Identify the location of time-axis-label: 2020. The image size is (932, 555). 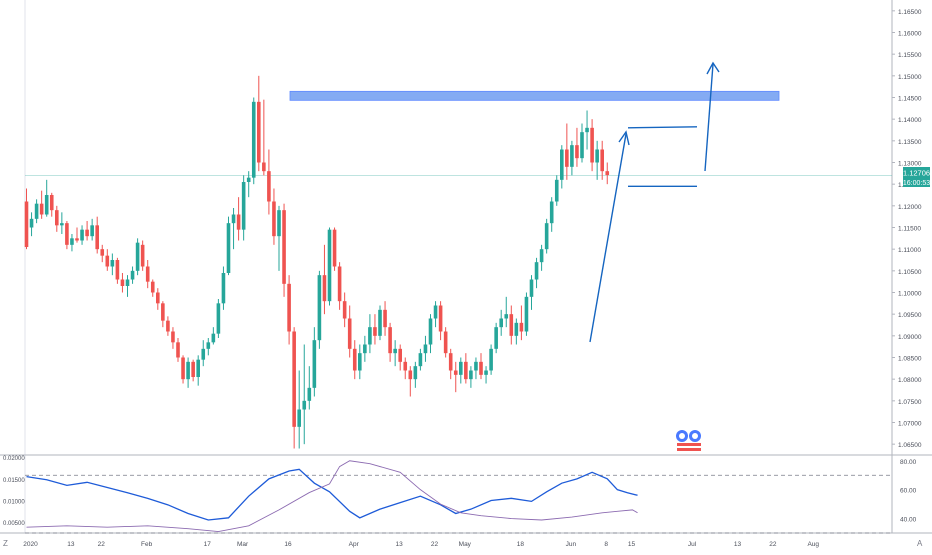
(30, 544).